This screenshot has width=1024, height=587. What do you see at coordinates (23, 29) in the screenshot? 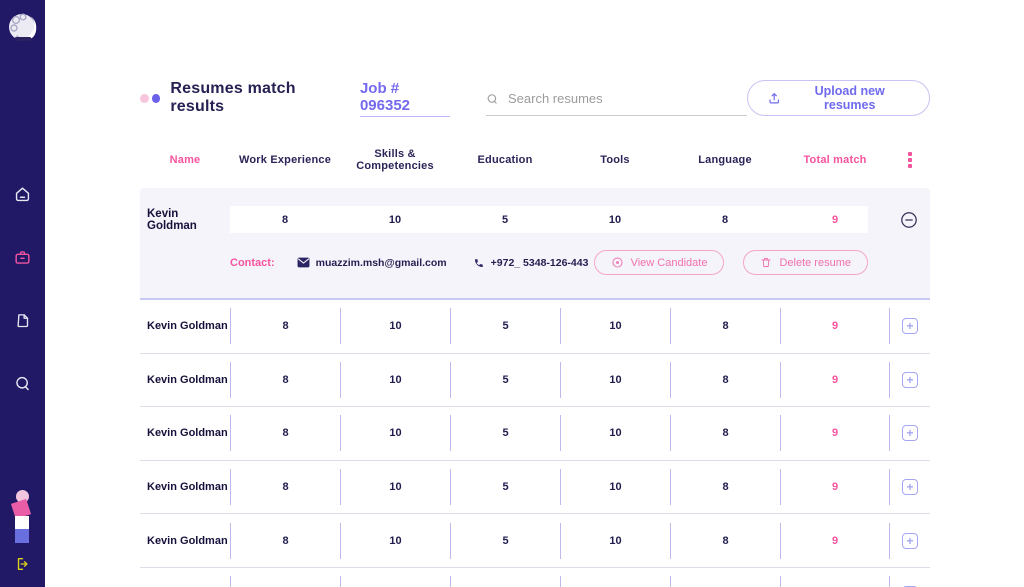
I see `app-logo` at bounding box center [23, 29].